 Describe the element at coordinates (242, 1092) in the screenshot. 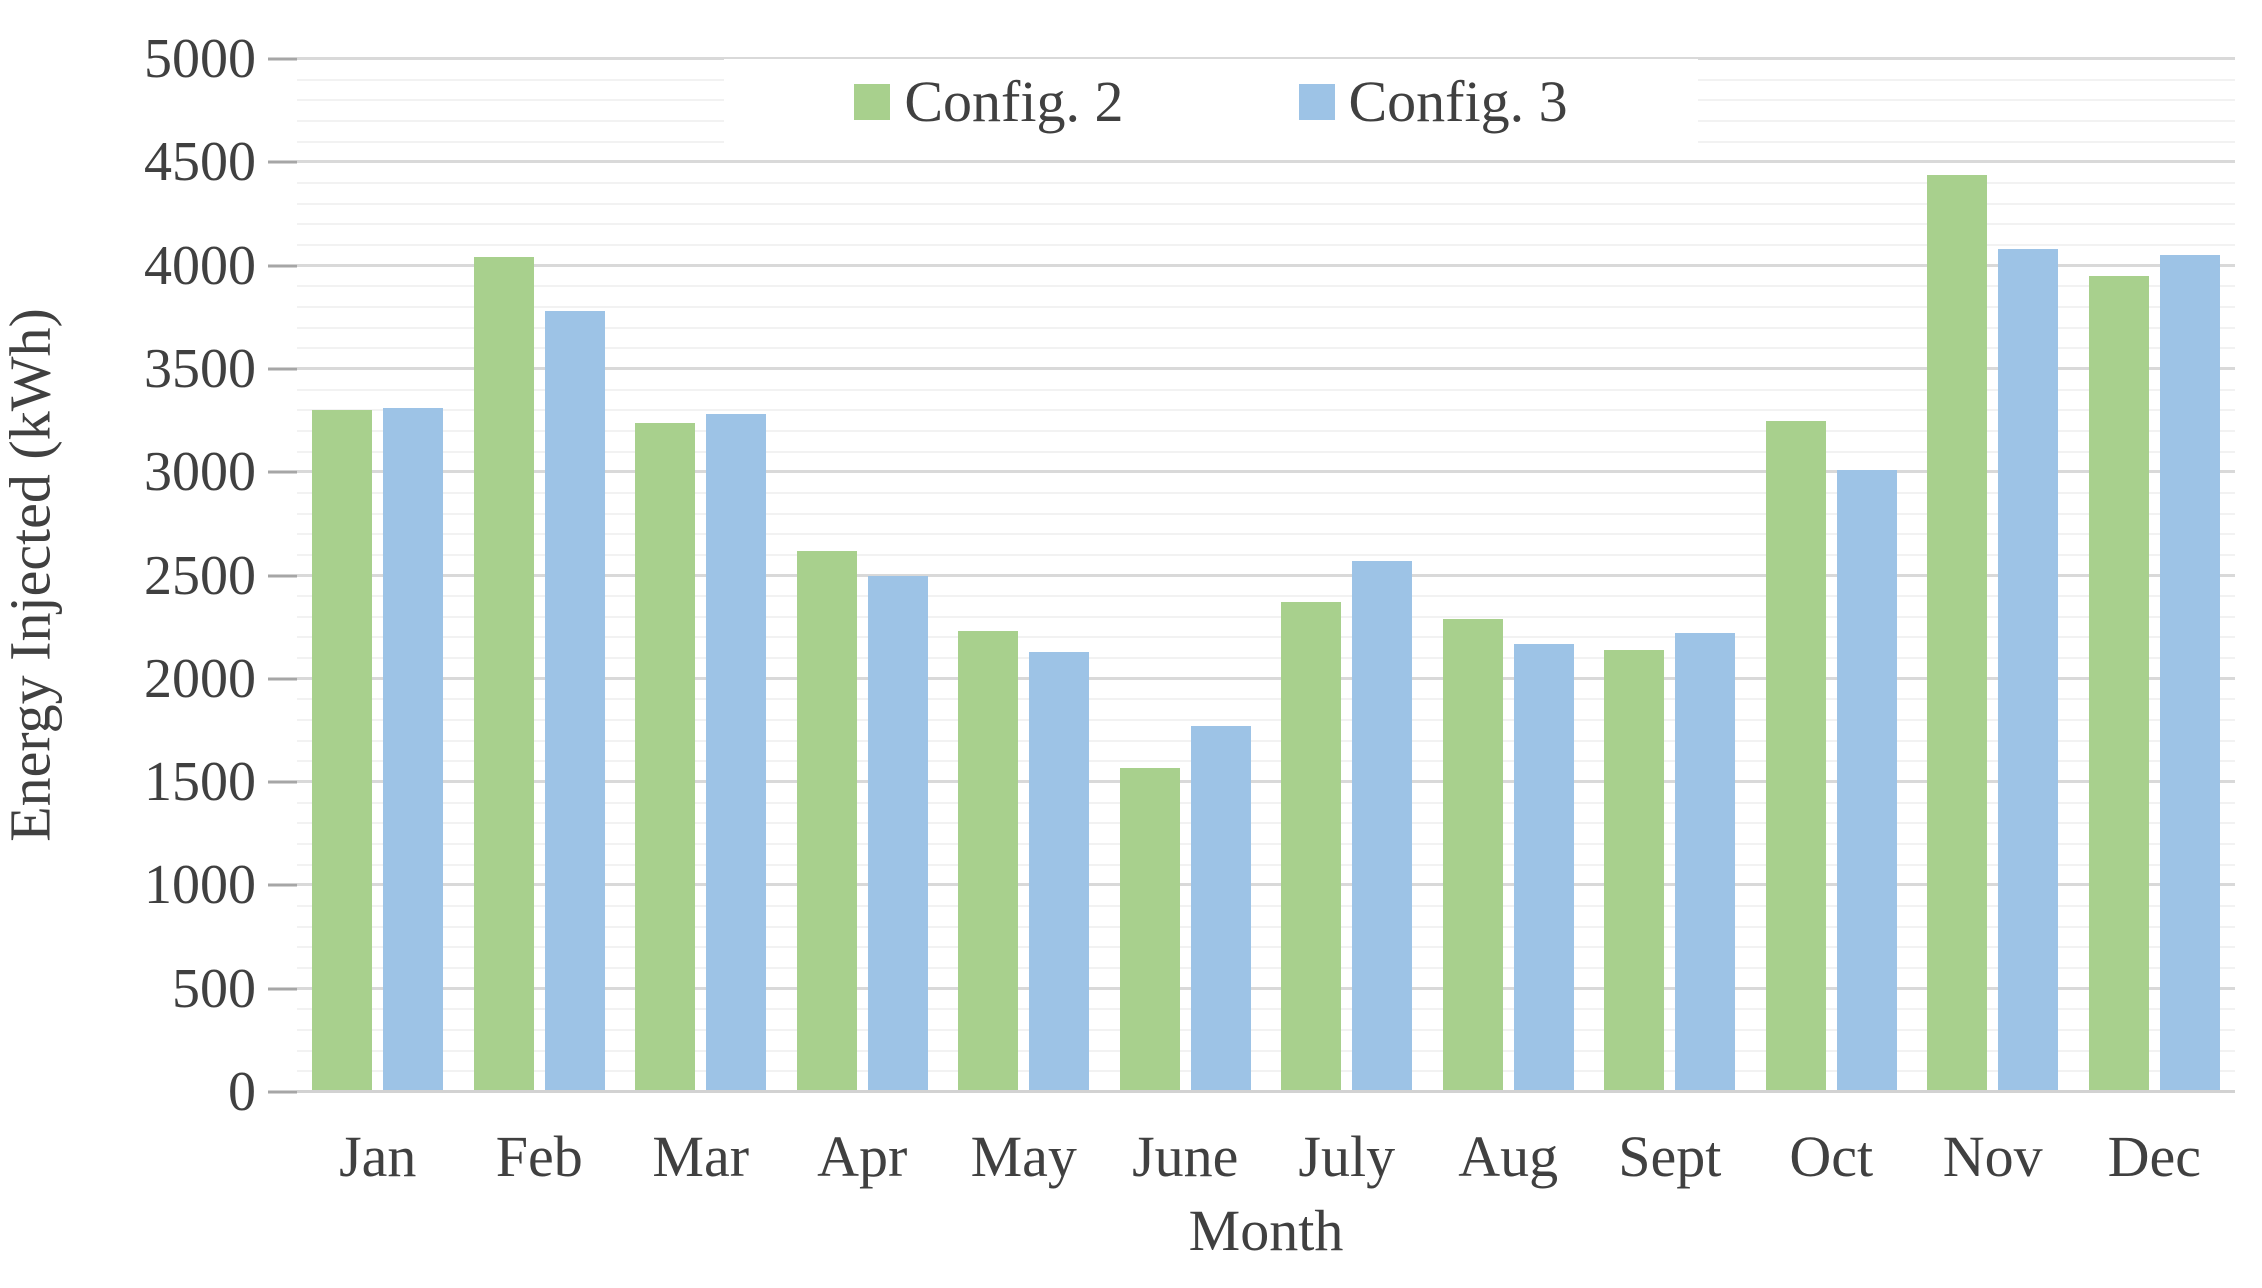

I see `y-tick-label: 0` at that location.